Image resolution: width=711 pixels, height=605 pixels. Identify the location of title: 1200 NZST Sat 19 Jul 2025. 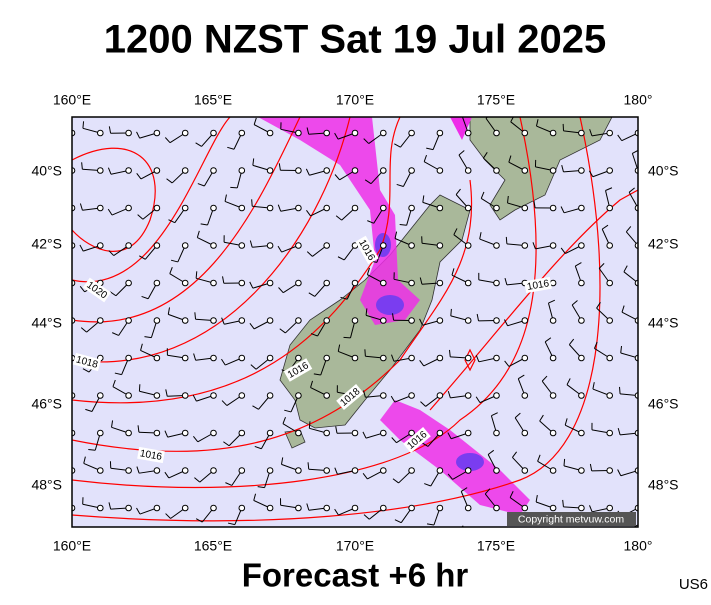
(355, 40).